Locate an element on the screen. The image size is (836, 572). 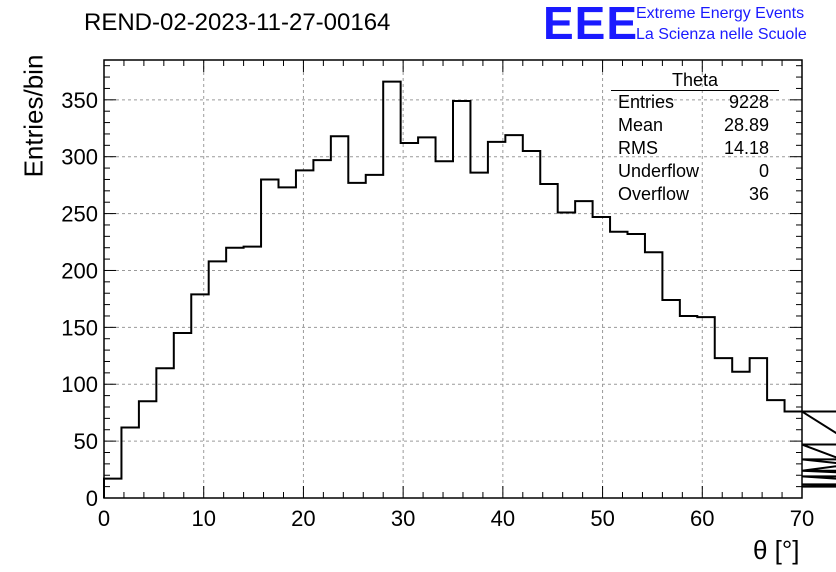
eee-logo: EEE is located at coordinates (591, 24).